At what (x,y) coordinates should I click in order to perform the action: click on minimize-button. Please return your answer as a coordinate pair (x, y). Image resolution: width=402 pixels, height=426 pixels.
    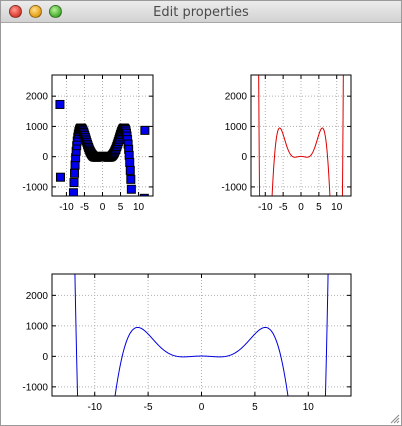
    Looking at the image, I should click on (35, 11).